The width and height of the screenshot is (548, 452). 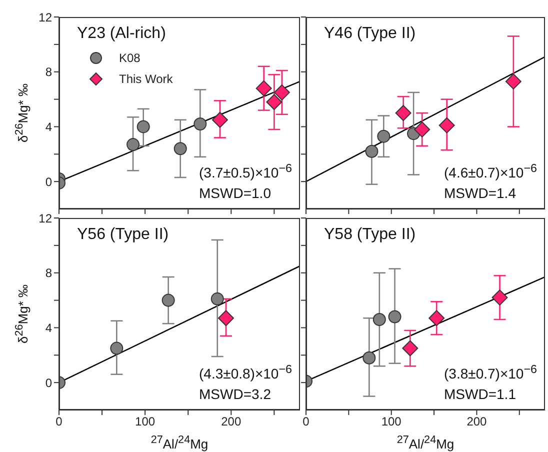 What do you see at coordinates (129, 57) in the screenshot?
I see `legend-label: K08` at bounding box center [129, 57].